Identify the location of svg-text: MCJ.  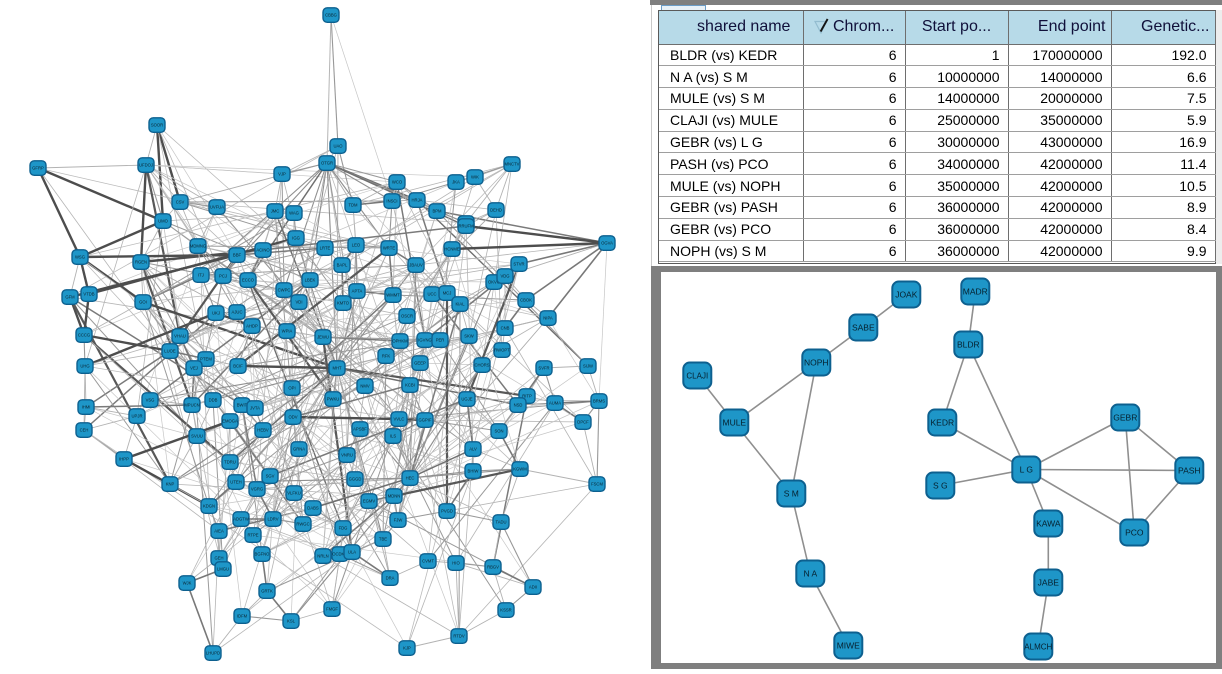
(447, 293).